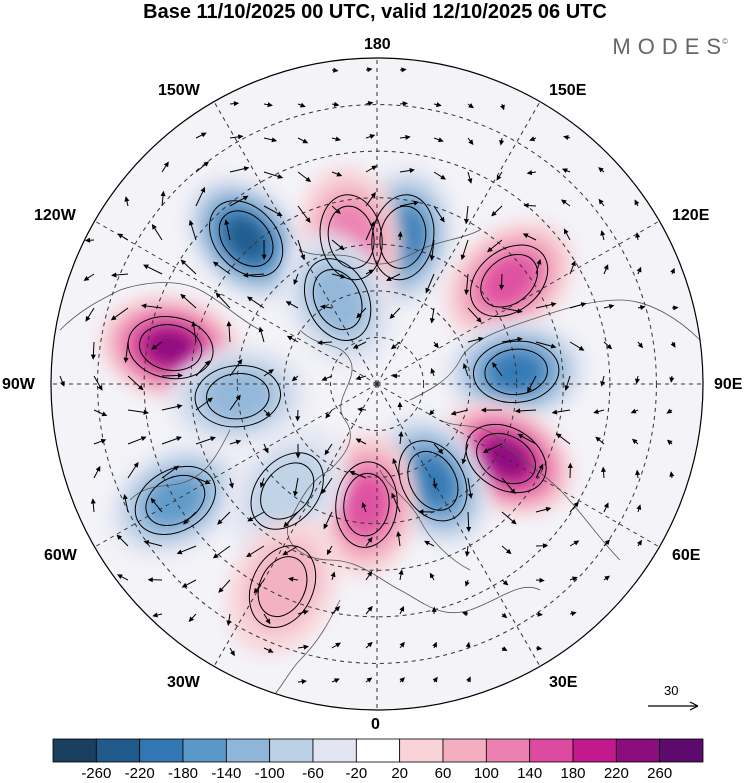 This screenshot has width=750, height=783. I want to click on lon-label-60w: 60W, so click(60, 555).